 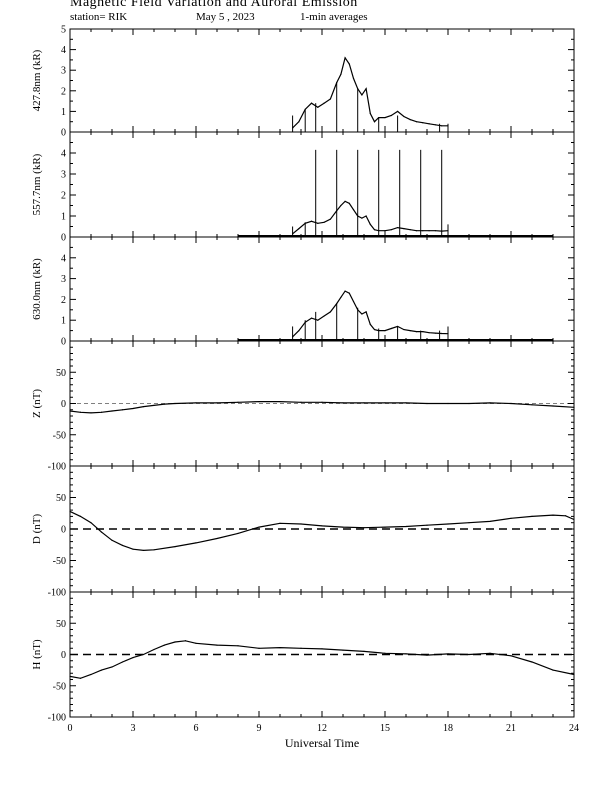 What do you see at coordinates (63, 112) in the screenshot?
I see `y-tick-label: 1` at bounding box center [63, 112].